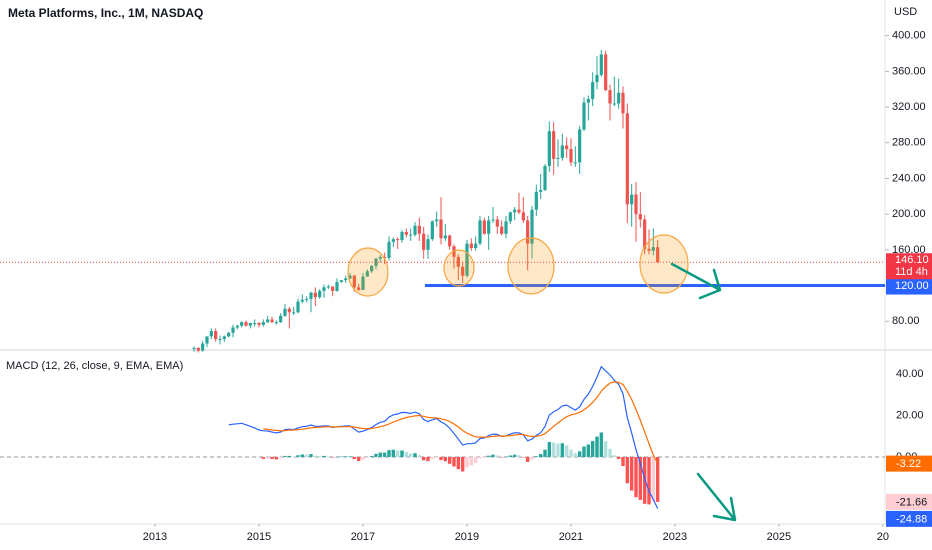 This screenshot has width=932, height=550. What do you see at coordinates (155, 537) in the screenshot?
I see `x-tick-label: 2013` at bounding box center [155, 537].